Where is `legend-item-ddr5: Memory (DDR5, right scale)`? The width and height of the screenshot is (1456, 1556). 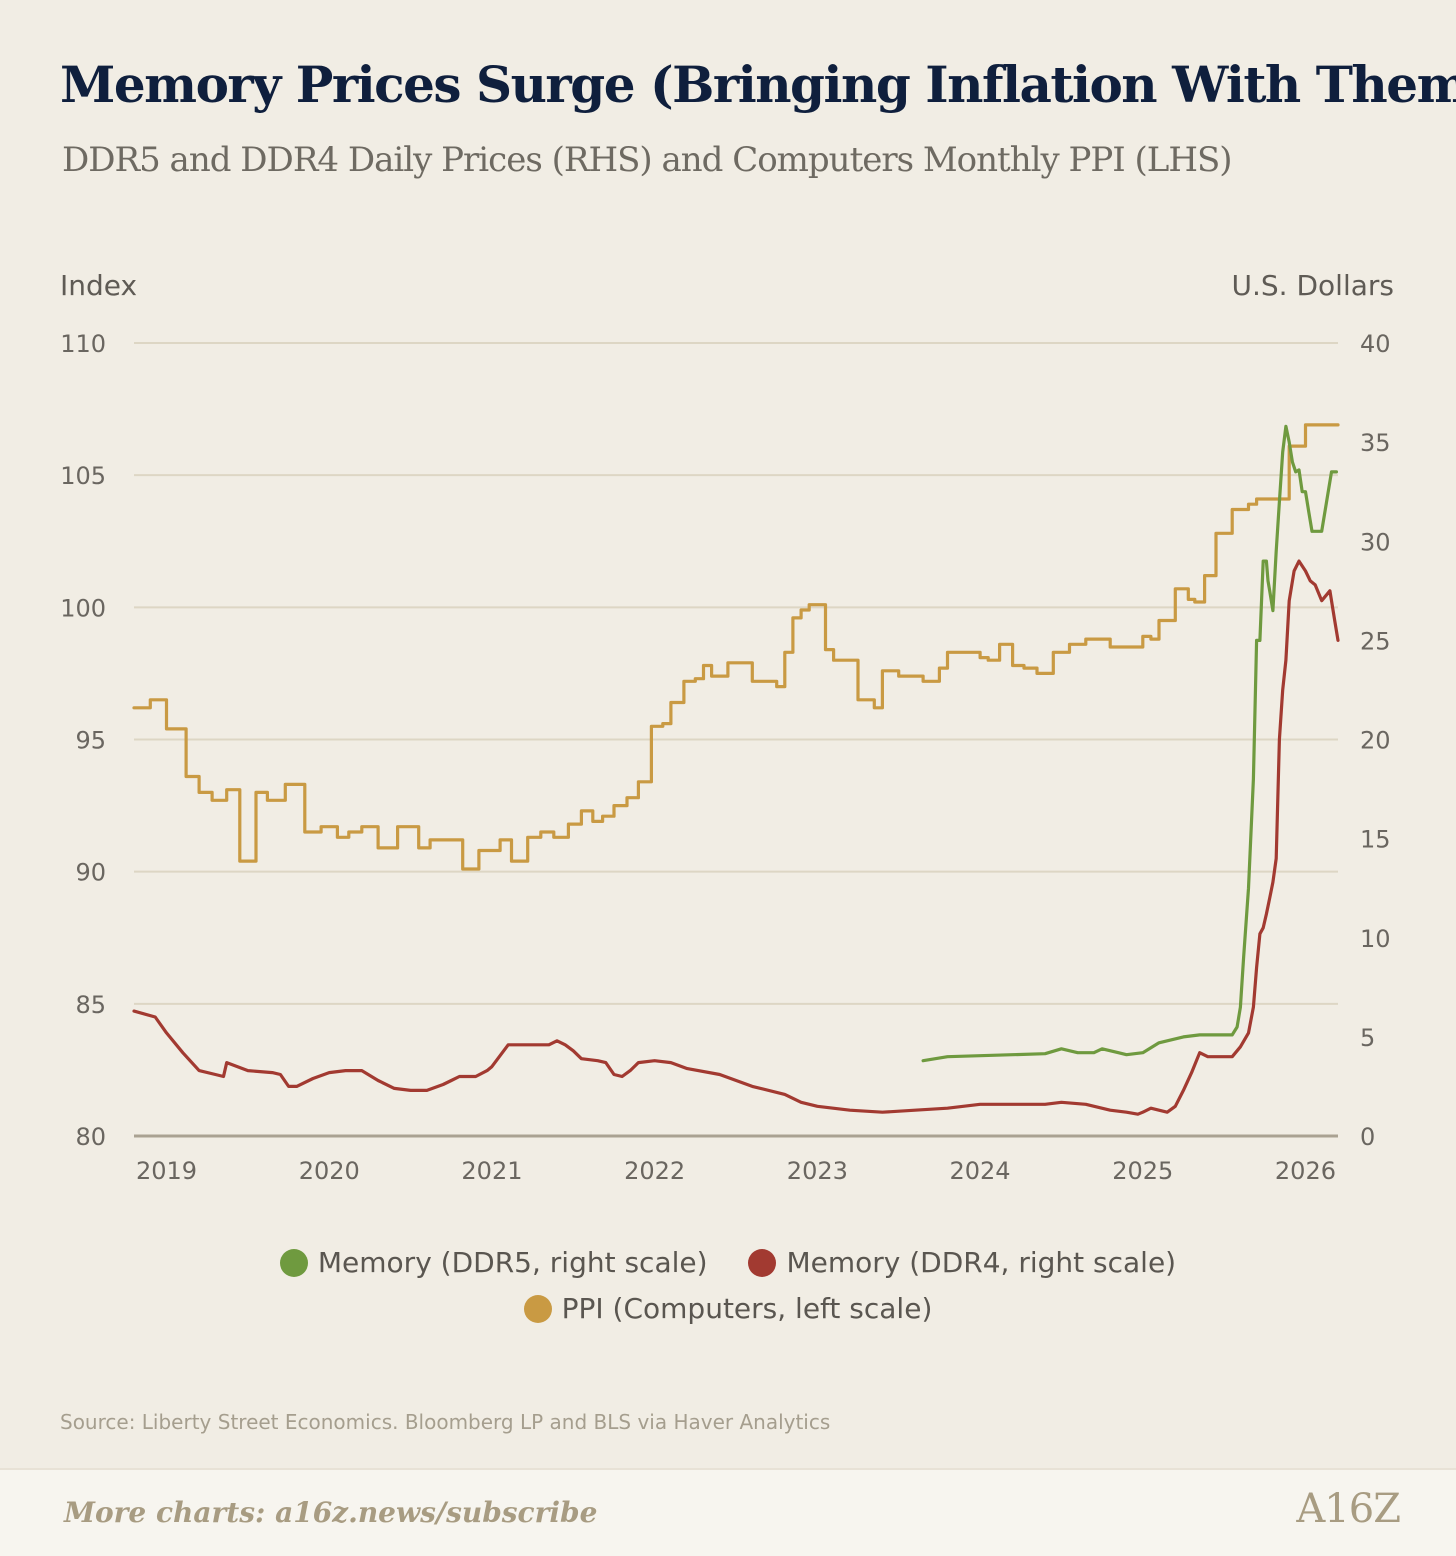
legend-item-ddr5: Memory (DDR5, right scale) is located at coordinates (493, 1263).